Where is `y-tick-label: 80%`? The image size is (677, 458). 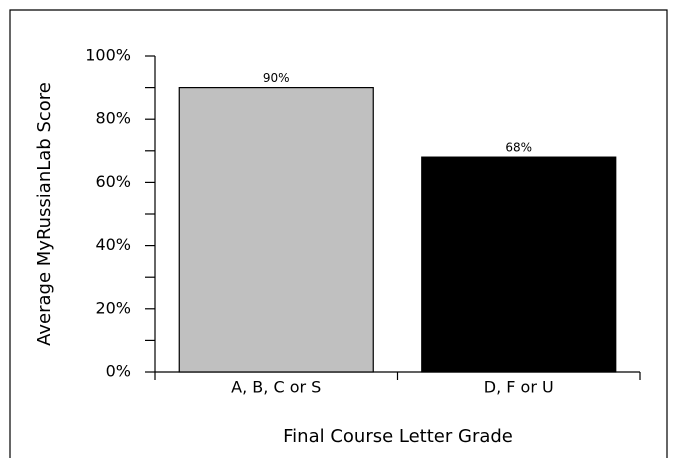
y-tick-label: 80% is located at coordinates (113, 118).